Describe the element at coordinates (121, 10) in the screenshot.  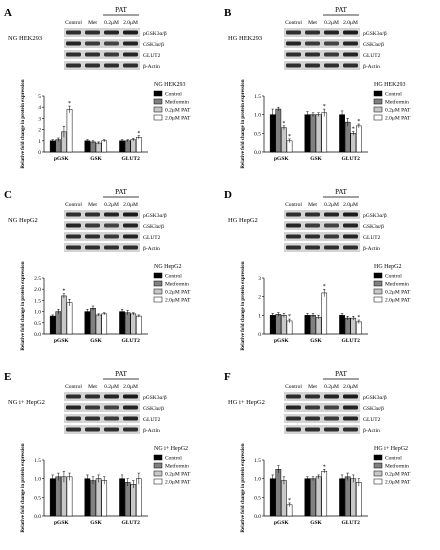
I see `pat-group-label: PAT` at that location.